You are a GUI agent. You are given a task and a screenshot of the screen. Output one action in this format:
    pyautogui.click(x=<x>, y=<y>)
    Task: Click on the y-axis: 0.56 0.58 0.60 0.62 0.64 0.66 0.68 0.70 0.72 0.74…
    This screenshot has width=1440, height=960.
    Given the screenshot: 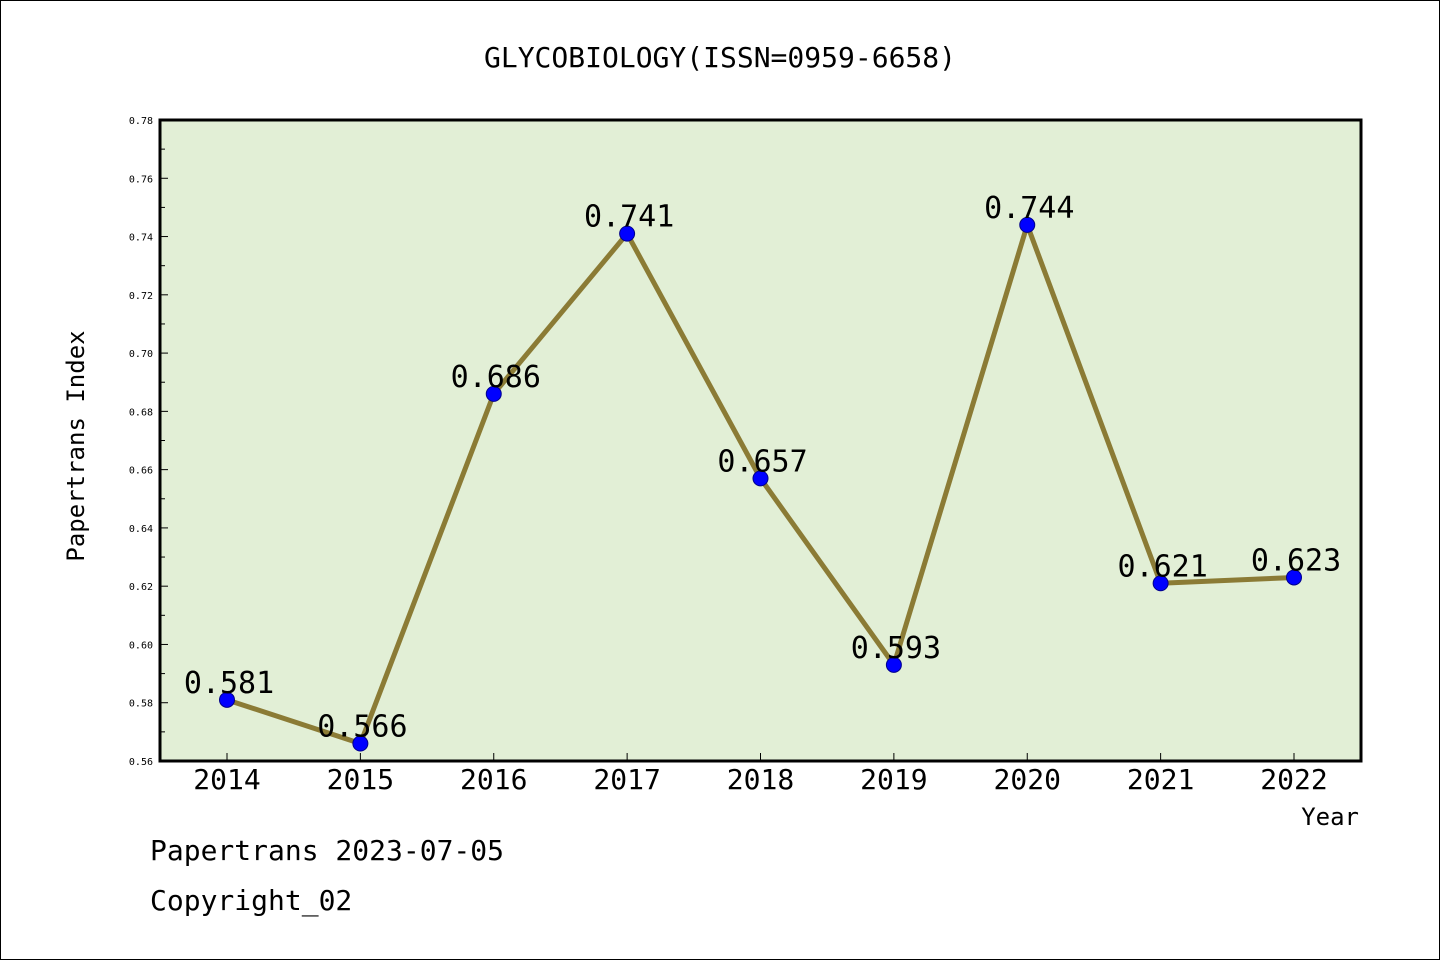 What is the action you would take?
    pyautogui.click(x=148, y=442)
    